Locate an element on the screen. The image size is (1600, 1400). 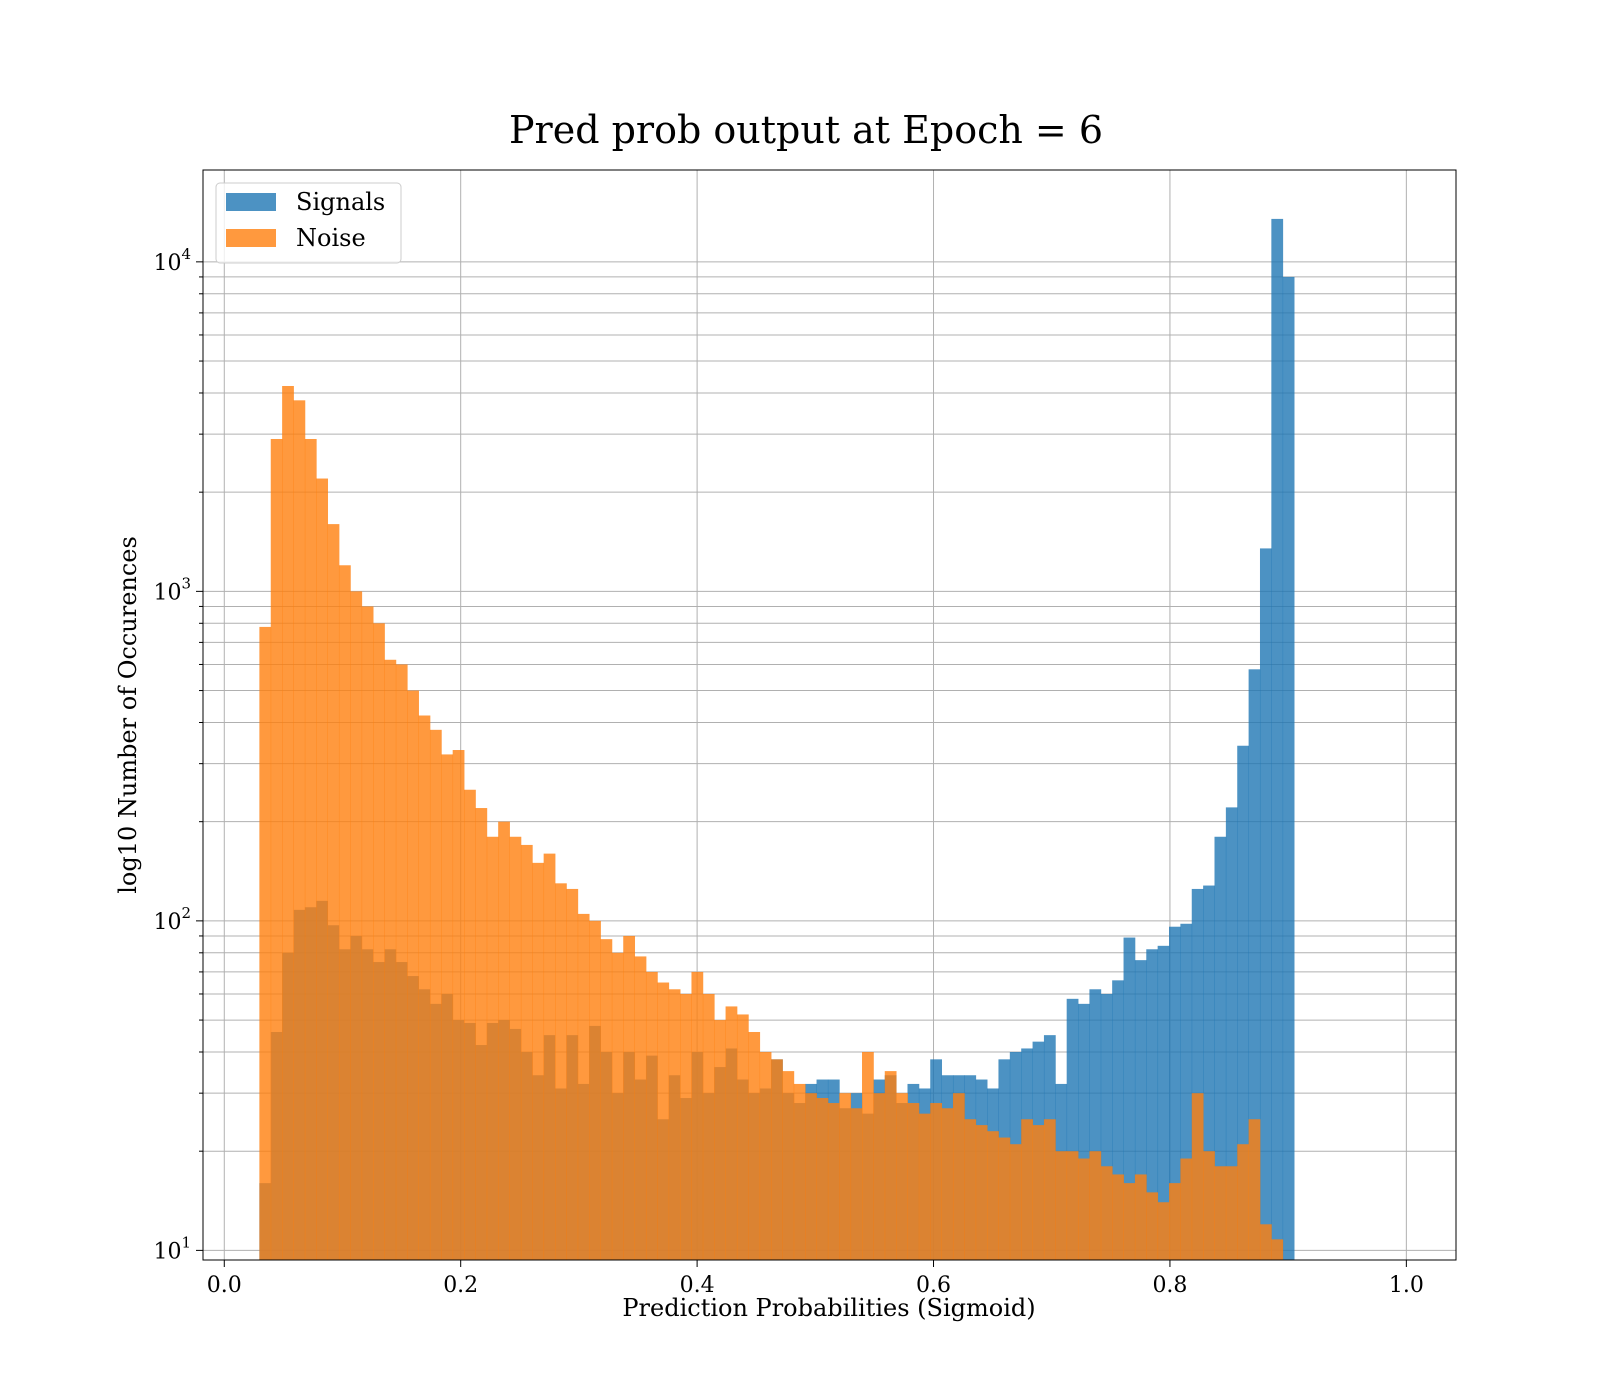
legend-swatch-signals is located at coordinates (251, 202).